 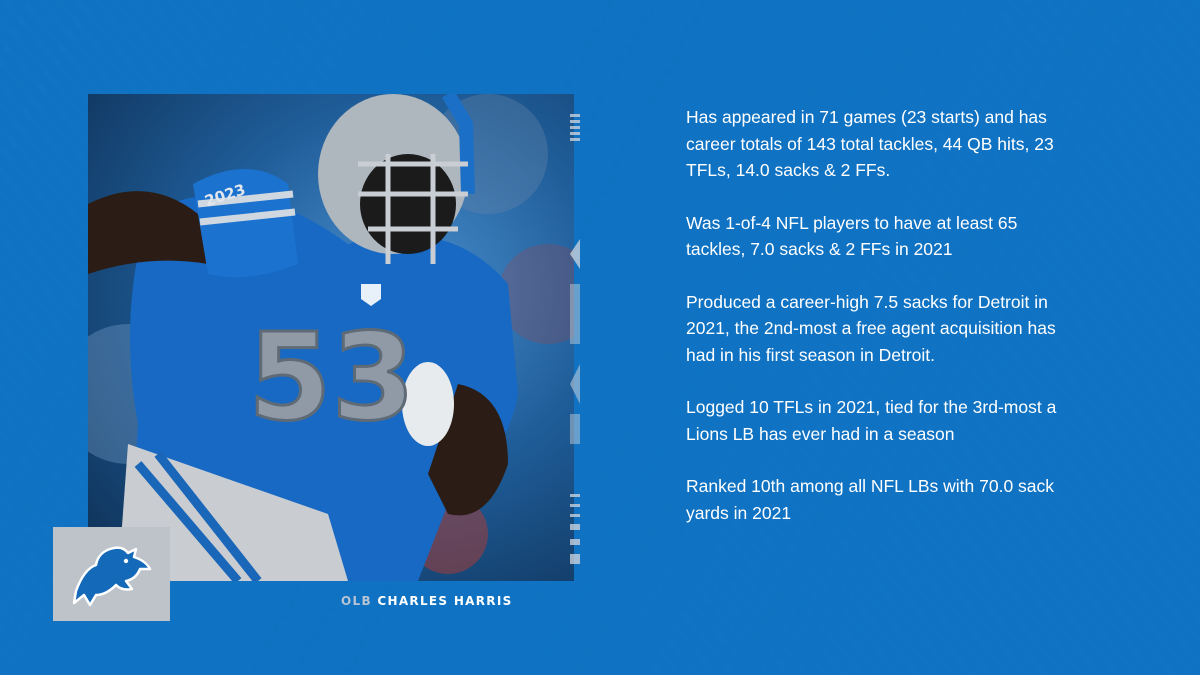 I want to click on decorative-ticks, so click(x=575, y=339).